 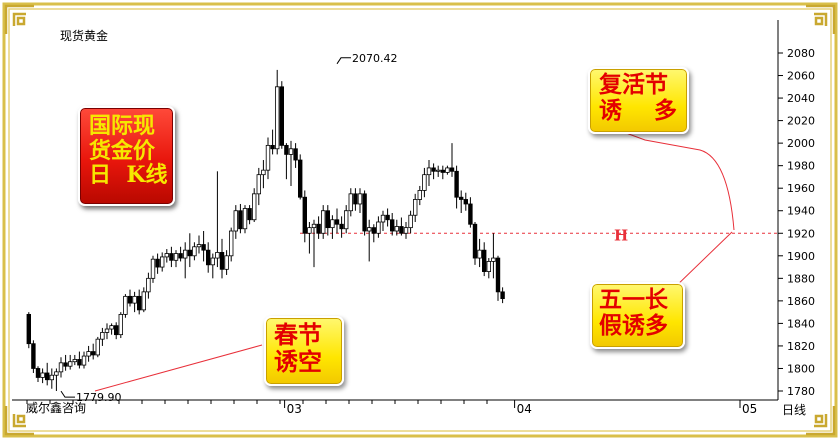 I want to click on x-tick-label: 03, so click(x=294, y=409).